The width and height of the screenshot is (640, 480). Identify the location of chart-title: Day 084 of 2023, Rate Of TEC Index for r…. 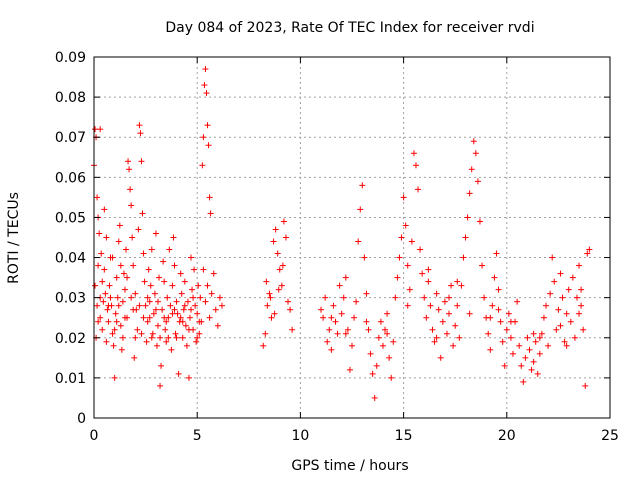
(349, 28).